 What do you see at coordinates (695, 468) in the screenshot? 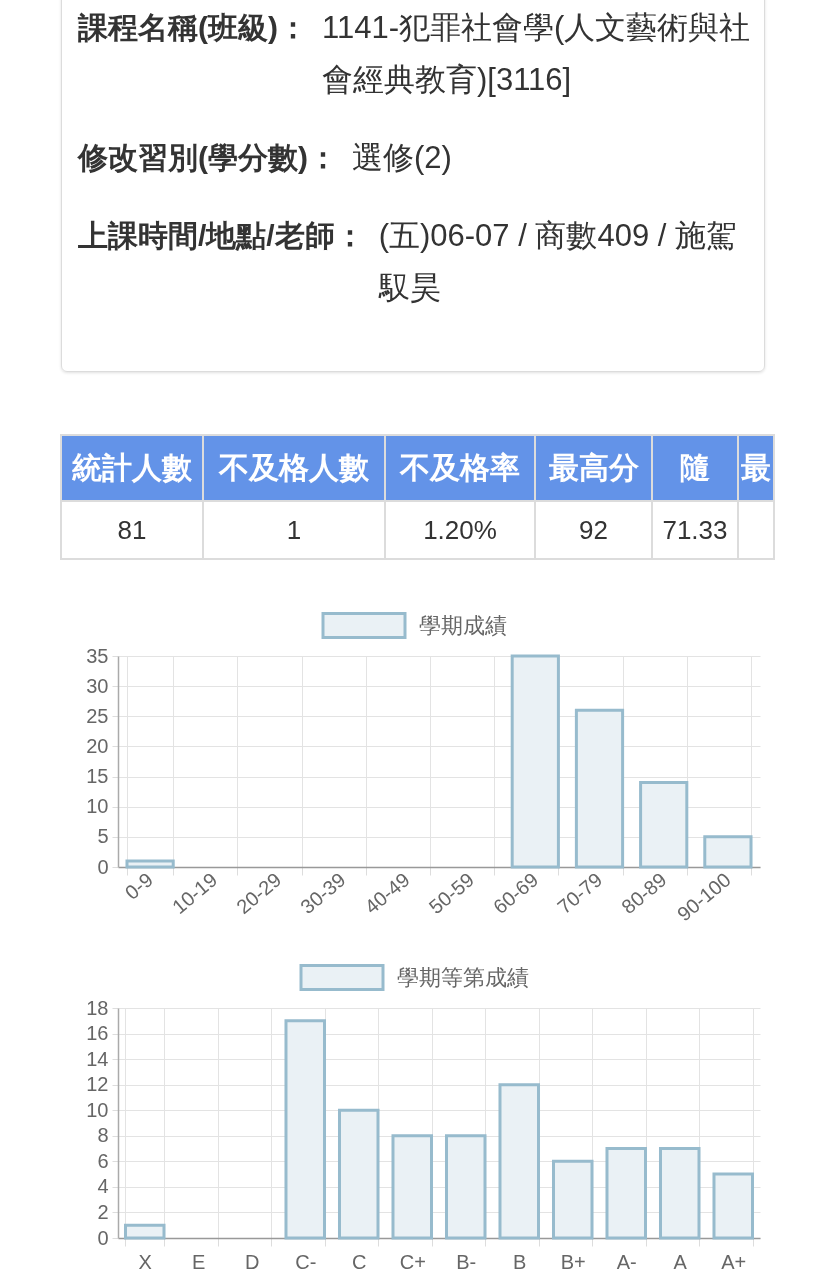
I see `category-label: 隨` at bounding box center [695, 468].